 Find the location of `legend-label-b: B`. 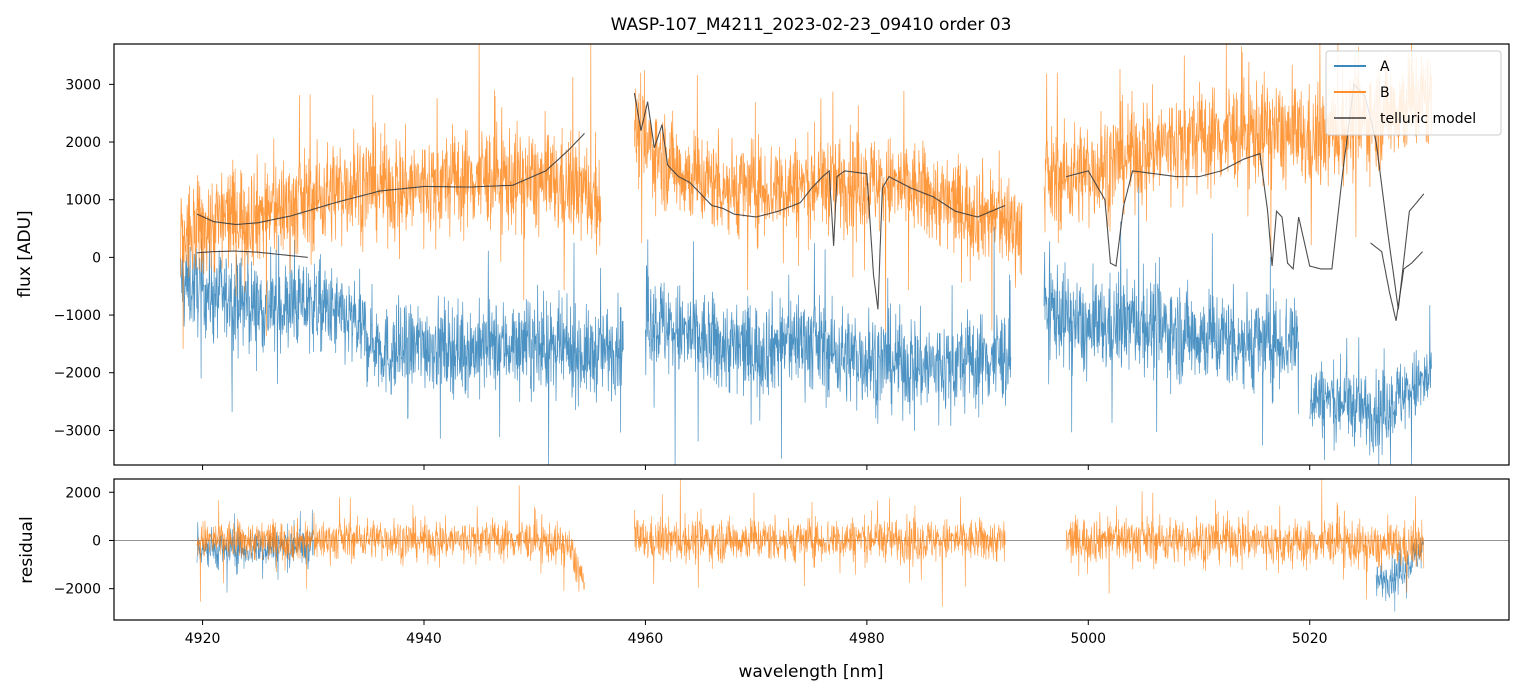

legend-label-b: B is located at coordinates (1385, 93).